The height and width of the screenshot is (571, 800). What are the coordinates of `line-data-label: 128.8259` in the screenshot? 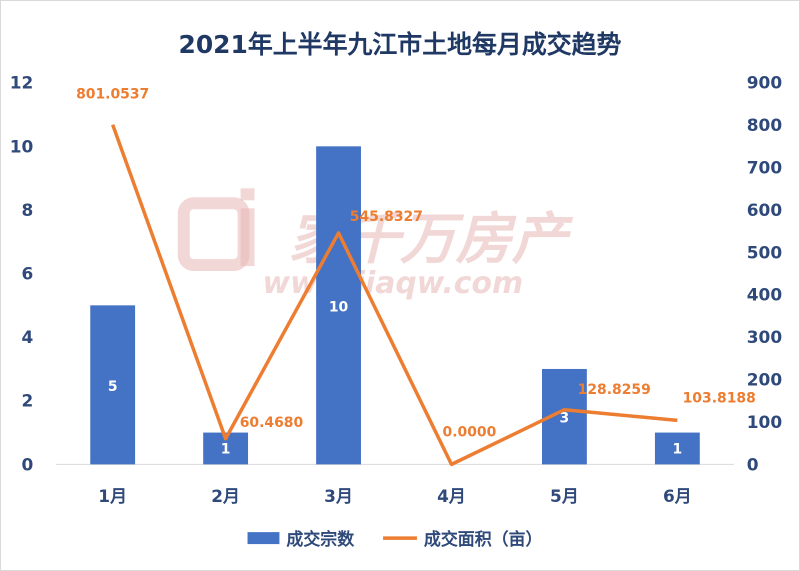 It's located at (614, 390).